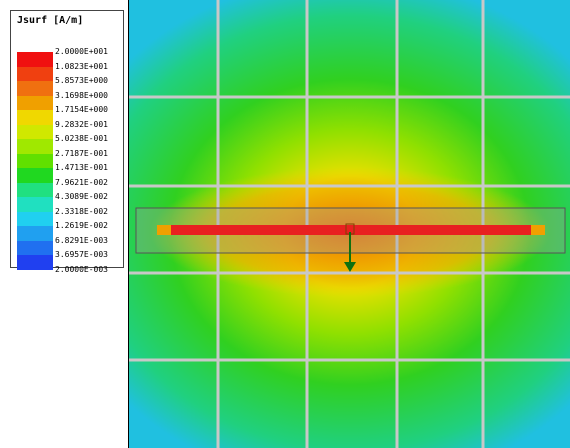 The width and height of the screenshot is (570, 448). What do you see at coordinates (81, 153) in the screenshot?
I see `legend-label: 2.7187E-001` at bounding box center [81, 153].